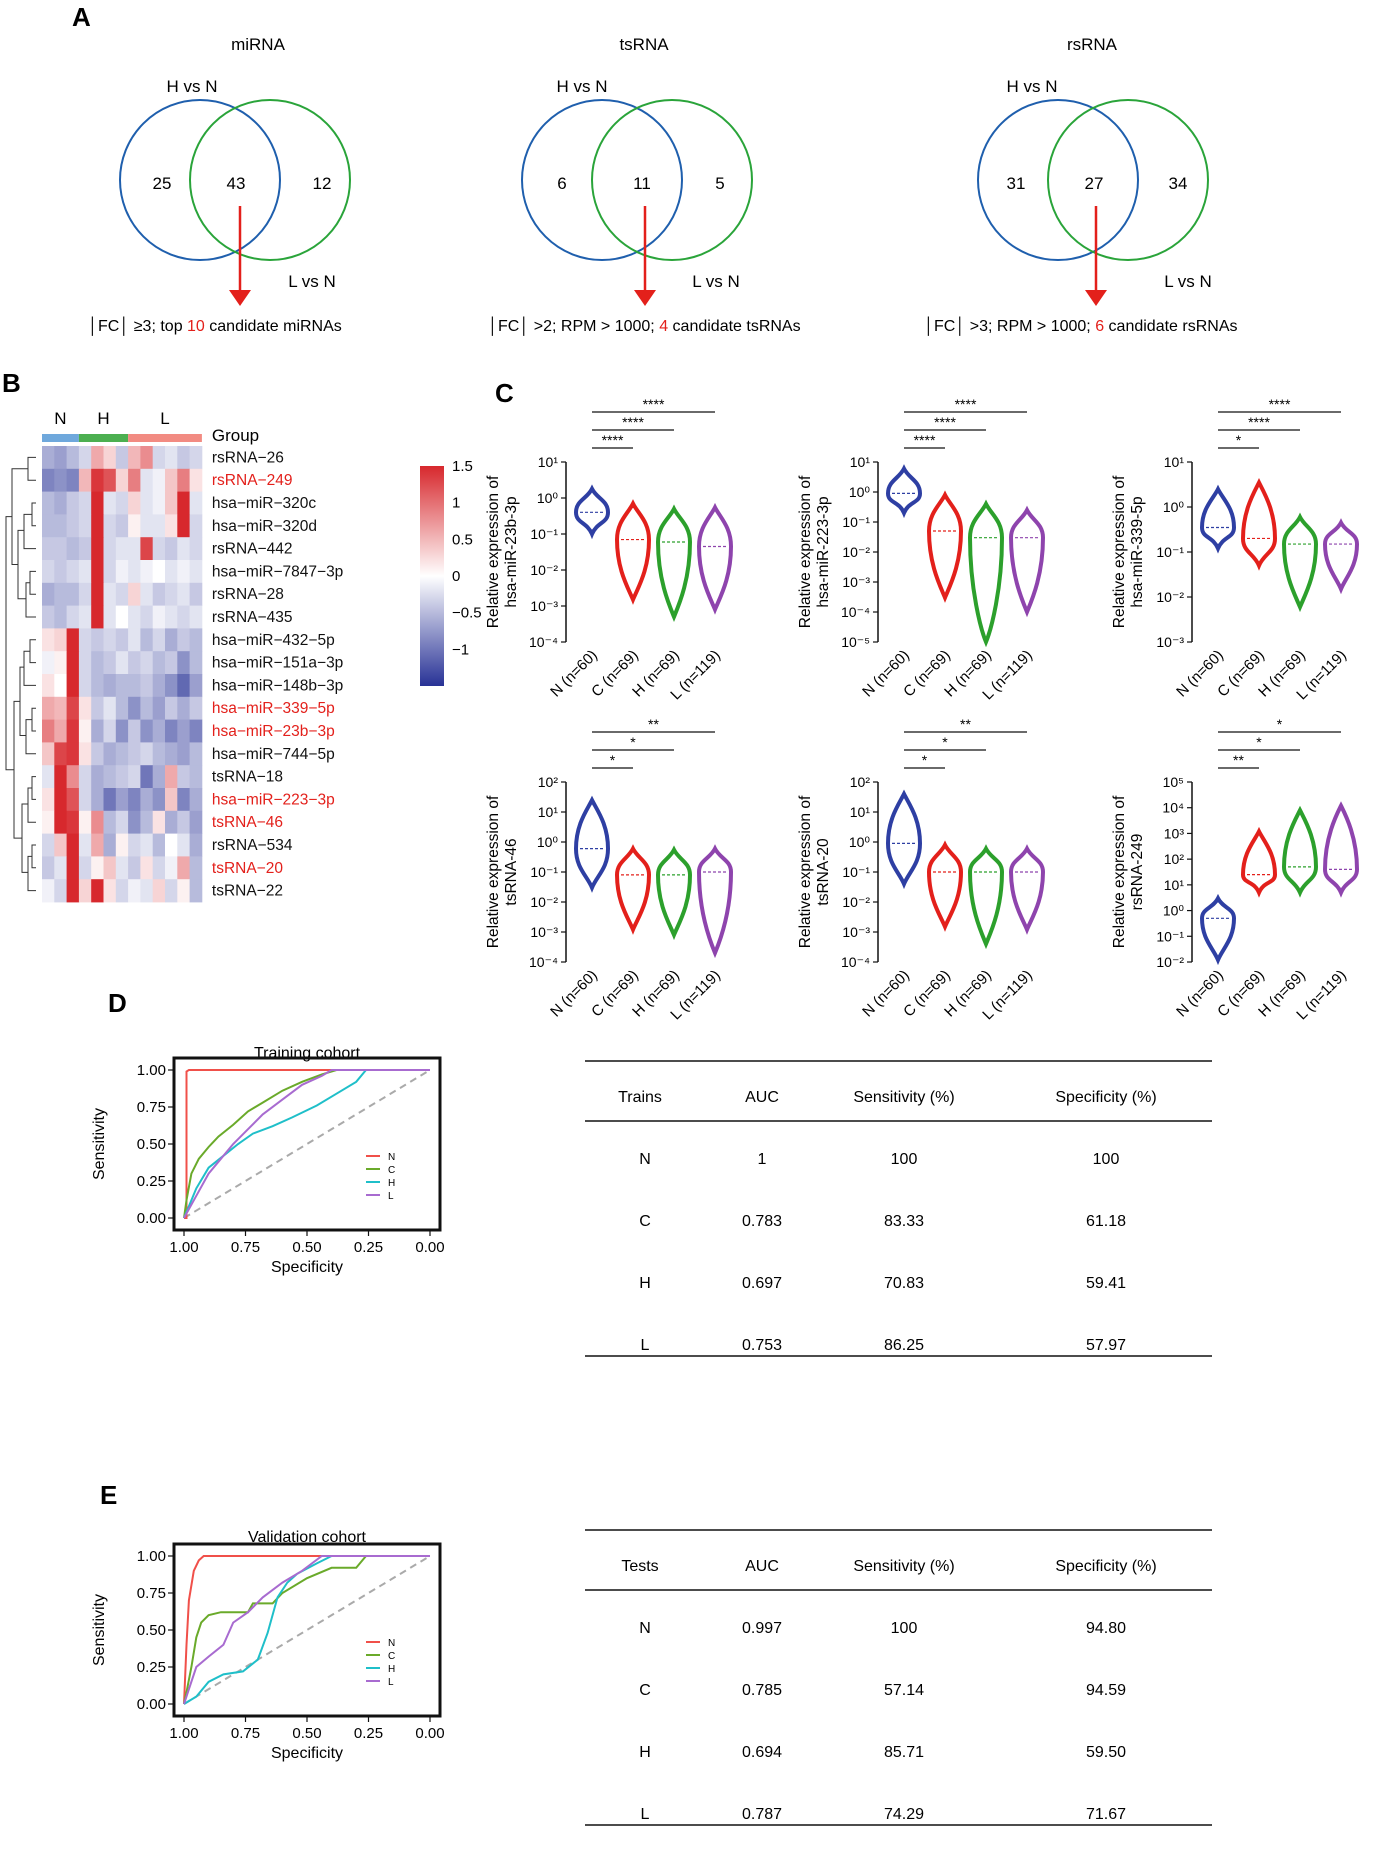  Describe the element at coordinates (1096, 298) in the screenshot. I see `venn-arrow-head` at that location.